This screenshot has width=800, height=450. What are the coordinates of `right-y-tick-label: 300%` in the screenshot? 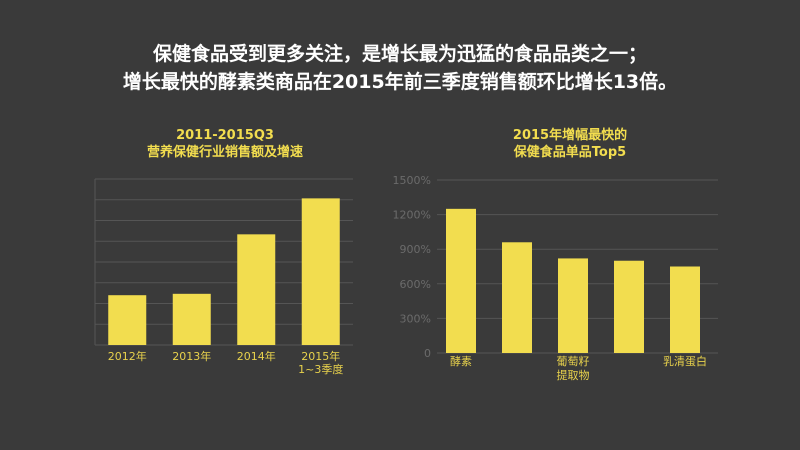 It's located at (415, 318).